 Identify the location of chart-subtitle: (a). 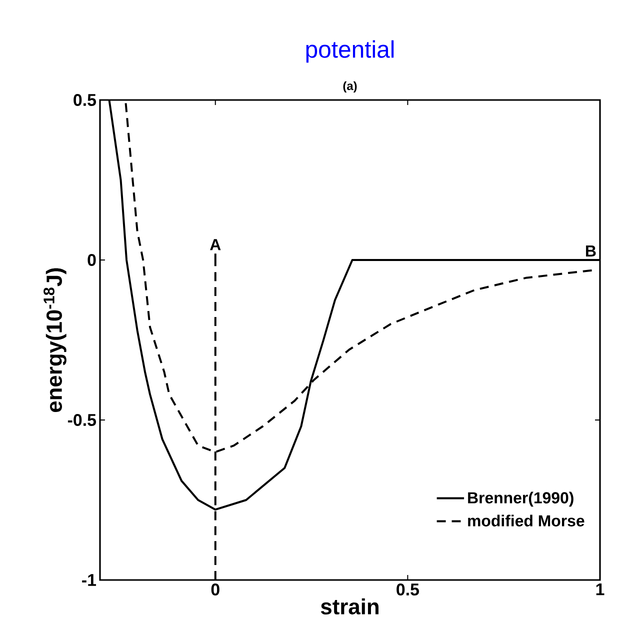
(350, 86).